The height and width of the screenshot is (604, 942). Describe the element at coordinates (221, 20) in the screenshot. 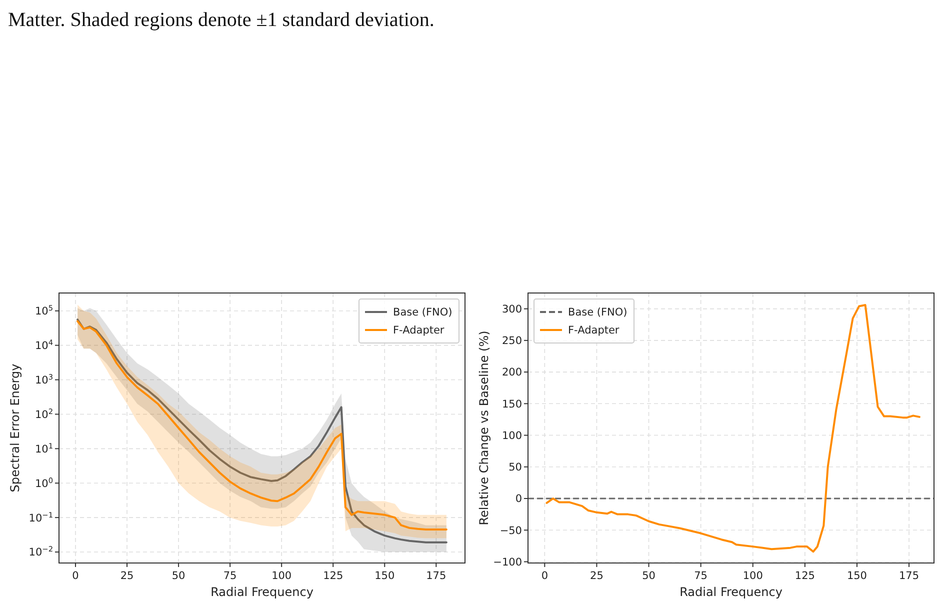

I see `text: Matter. Shaded regions denote ±1 standard deviation.` at that location.